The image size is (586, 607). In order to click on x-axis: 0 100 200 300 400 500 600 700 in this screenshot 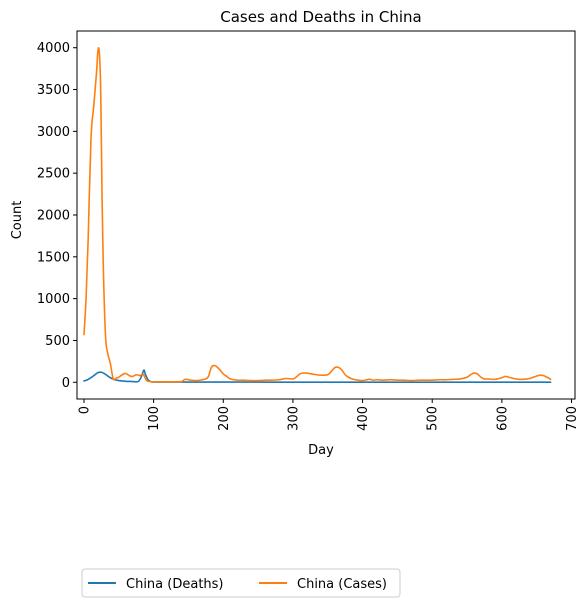, I will do `click(328, 415)`.